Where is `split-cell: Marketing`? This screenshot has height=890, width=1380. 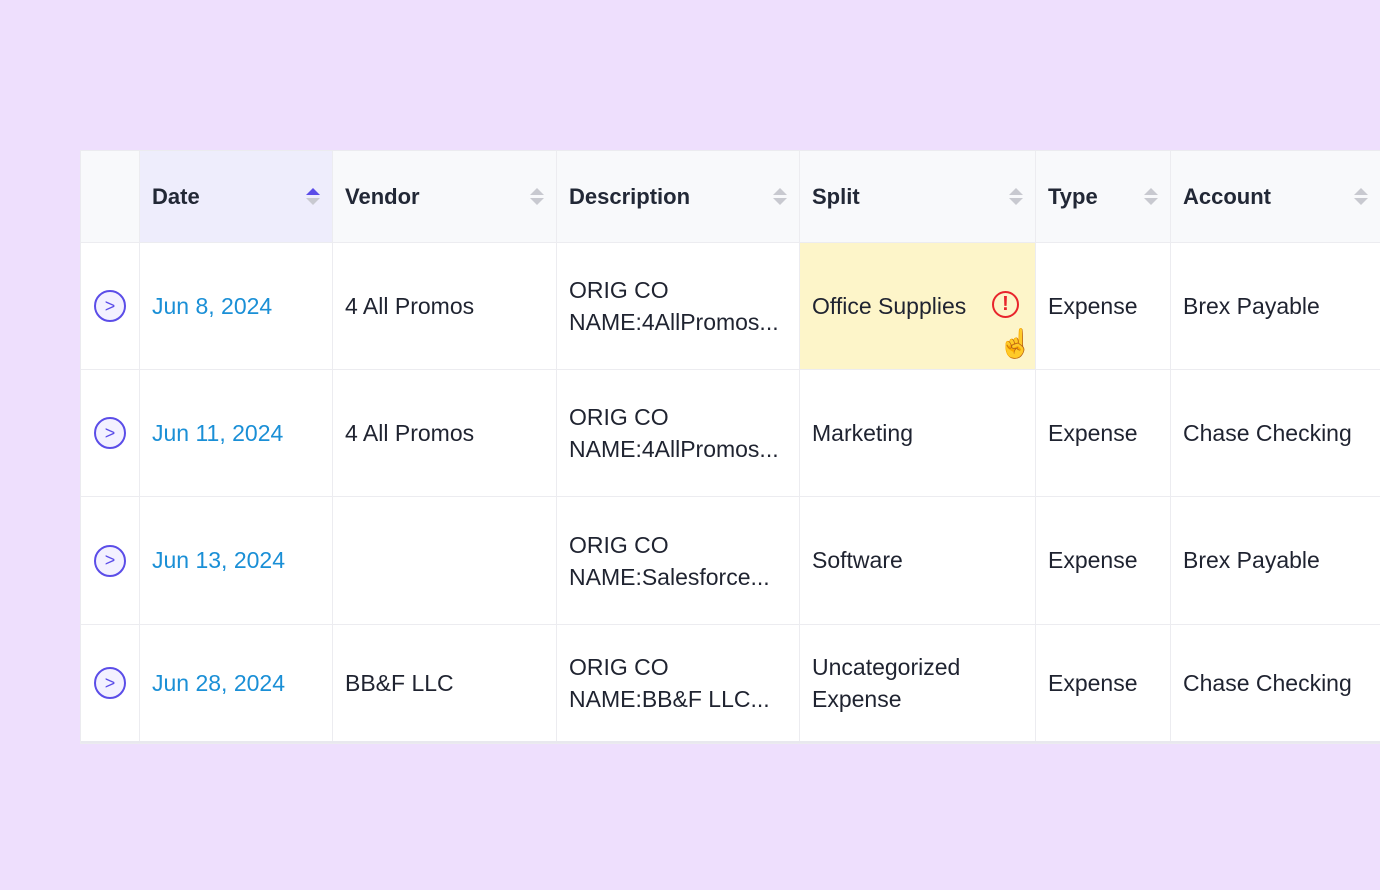
split-cell: Marketing is located at coordinates (918, 433).